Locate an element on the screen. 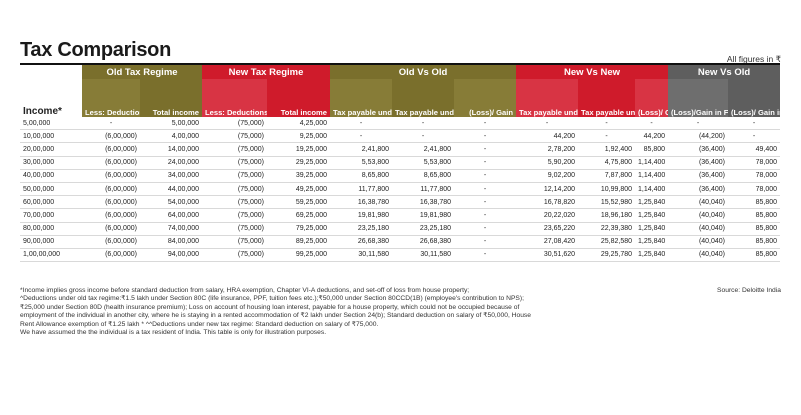  table-cell: 29,25,780 is located at coordinates (607, 255).